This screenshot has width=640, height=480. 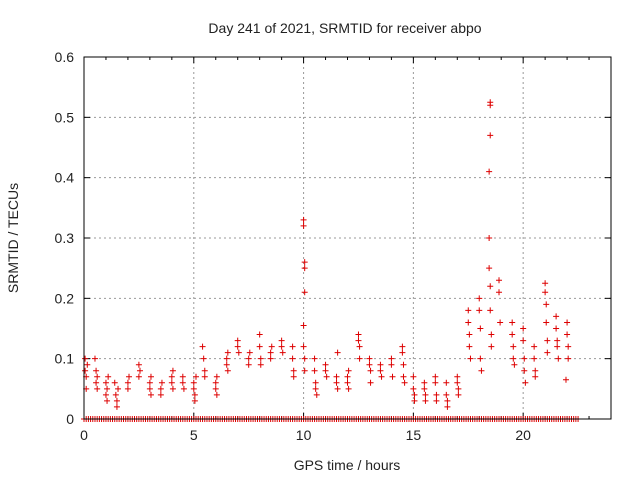 I want to click on y-tick-label: 0, so click(x=70, y=419).